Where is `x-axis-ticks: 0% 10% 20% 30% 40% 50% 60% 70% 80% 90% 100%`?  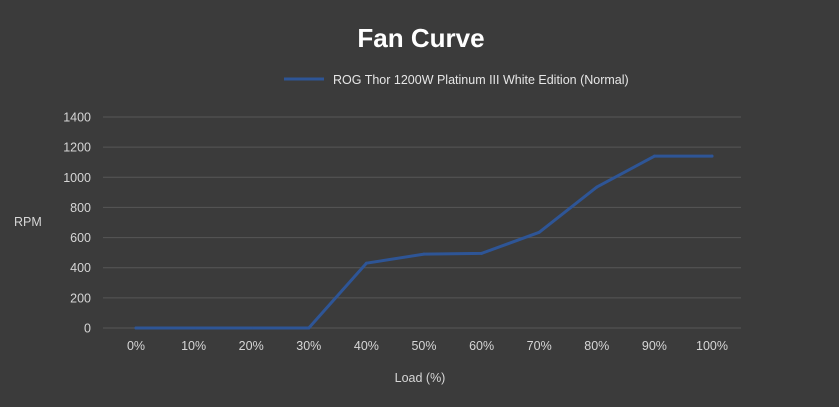
x-axis-ticks: 0% 10% 20% 30% 40% 50% 60% 70% 80% 90% 100% is located at coordinates (427, 346).